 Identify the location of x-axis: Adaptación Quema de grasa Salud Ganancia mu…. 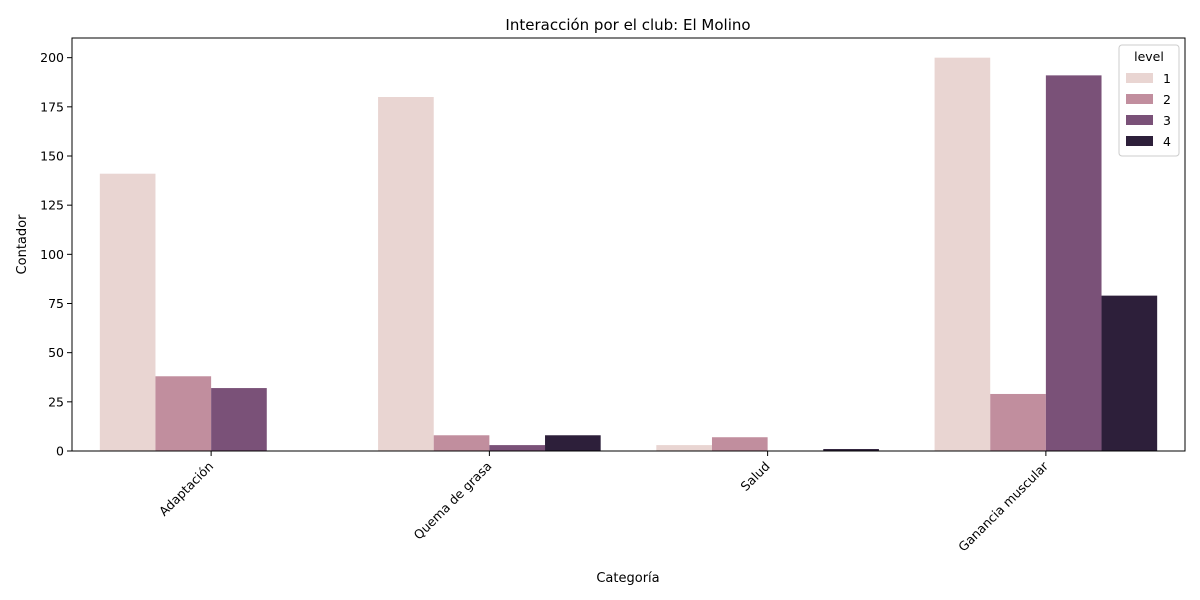
(604, 502).